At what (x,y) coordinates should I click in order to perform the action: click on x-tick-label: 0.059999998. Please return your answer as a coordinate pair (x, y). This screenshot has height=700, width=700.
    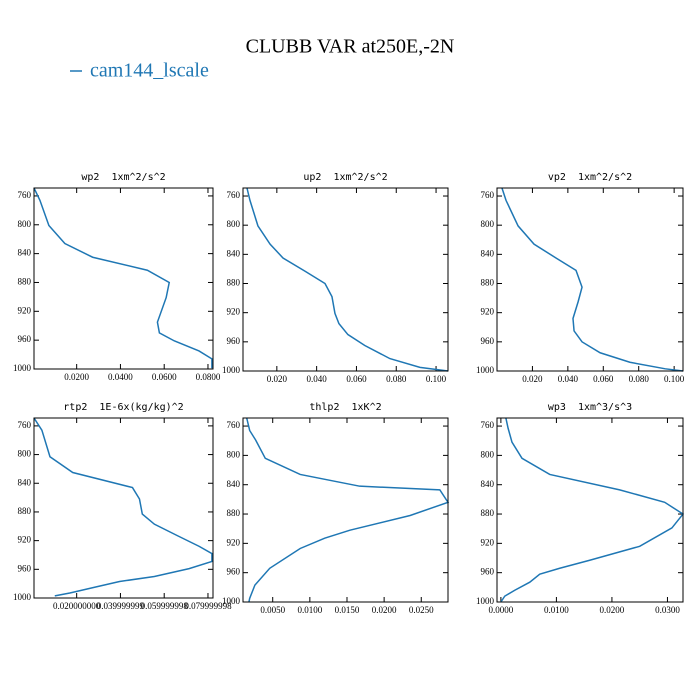
    Looking at the image, I should click on (165, 606).